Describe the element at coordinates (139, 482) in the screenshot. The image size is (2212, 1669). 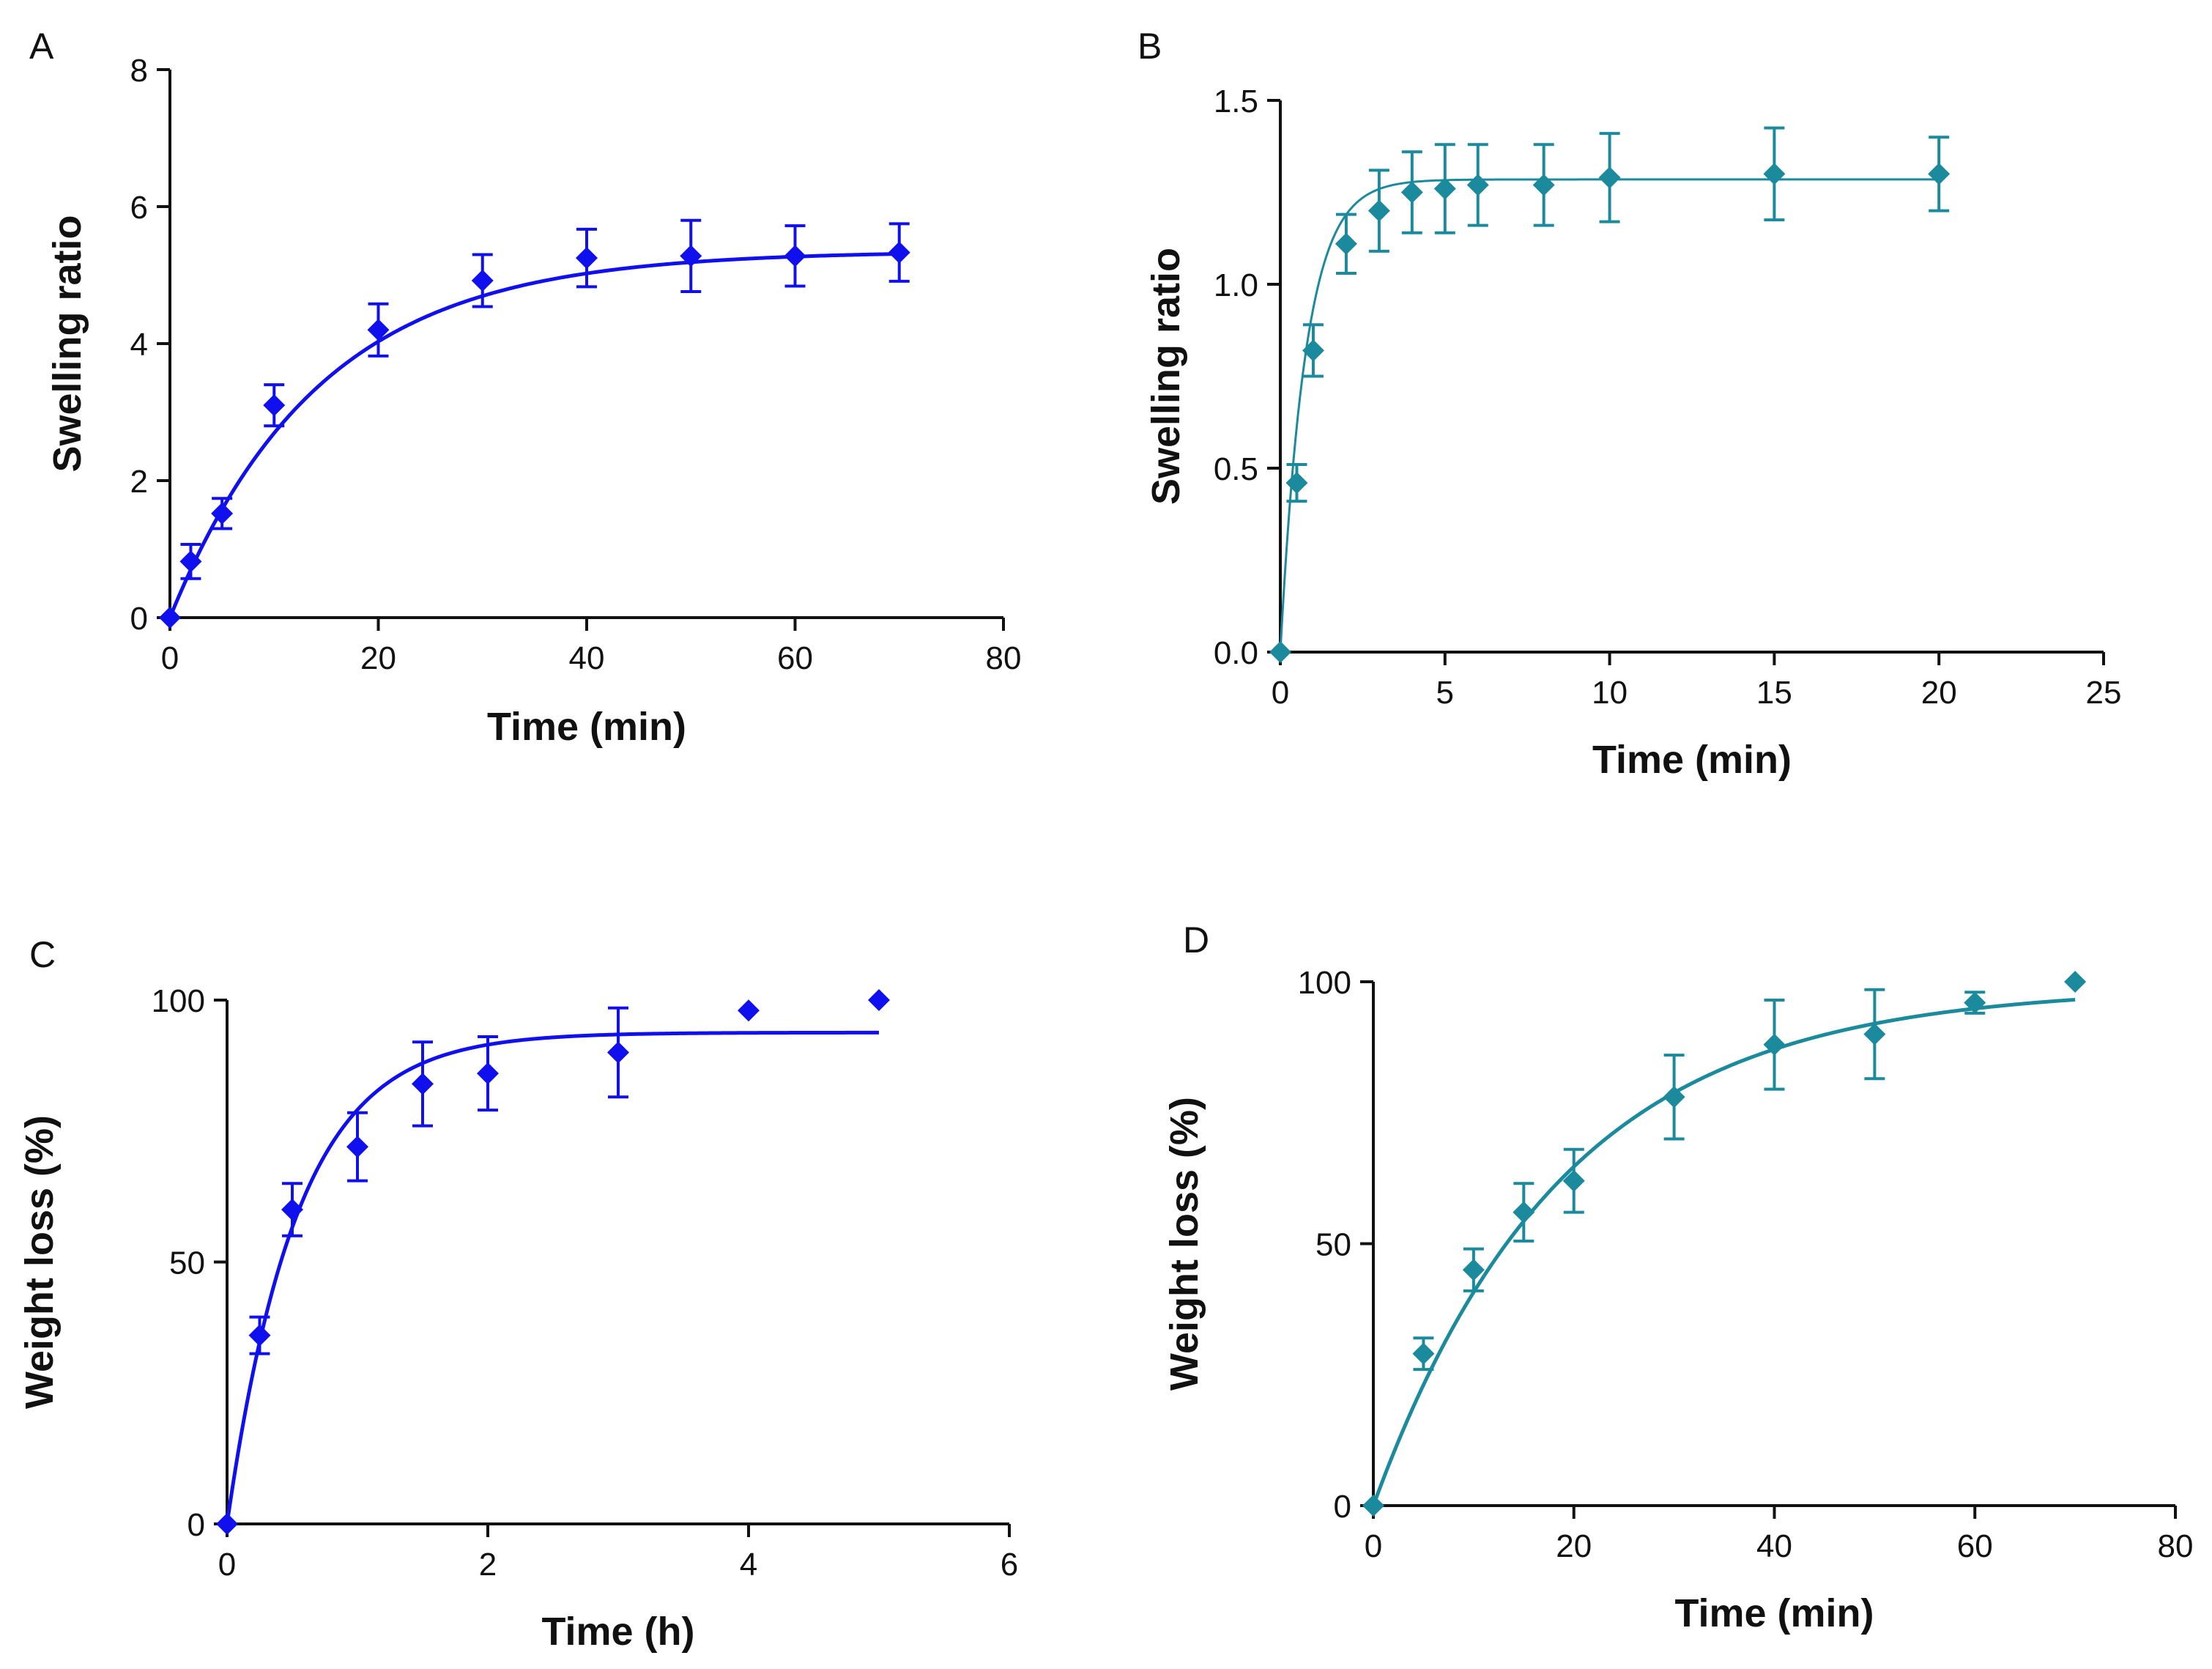
I see `y-tick-label: 2` at that location.